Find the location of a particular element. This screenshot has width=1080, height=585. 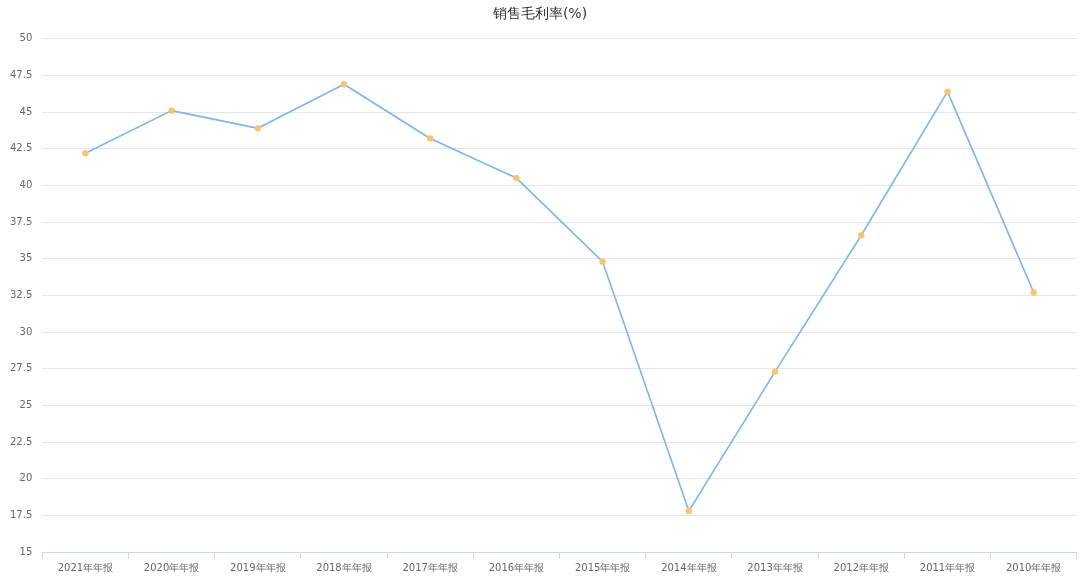

y-tick-label: 20 is located at coordinates (26, 478).